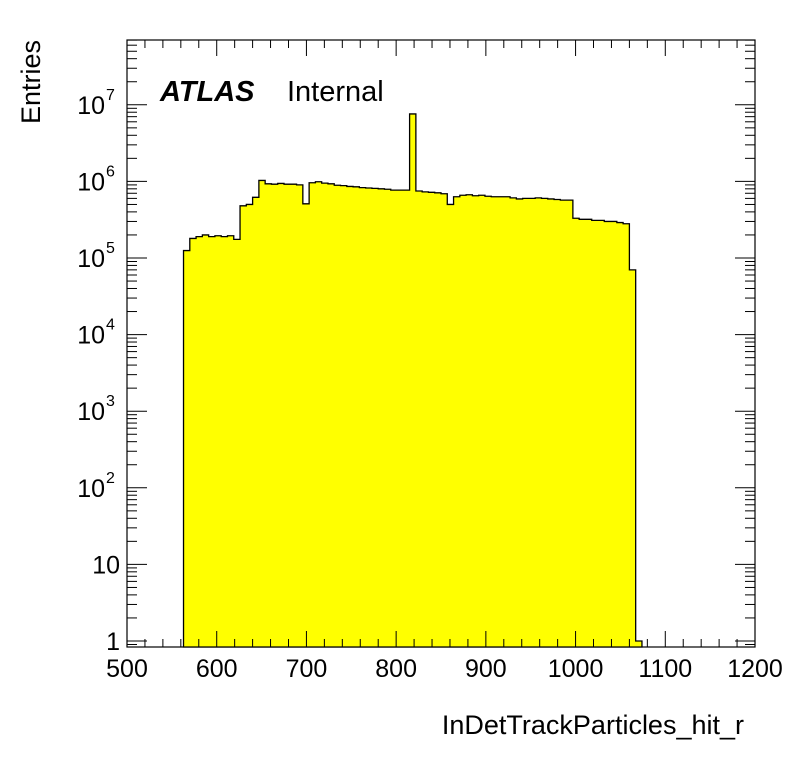  I want to click on x-tick-label: 1200, so click(755, 669).